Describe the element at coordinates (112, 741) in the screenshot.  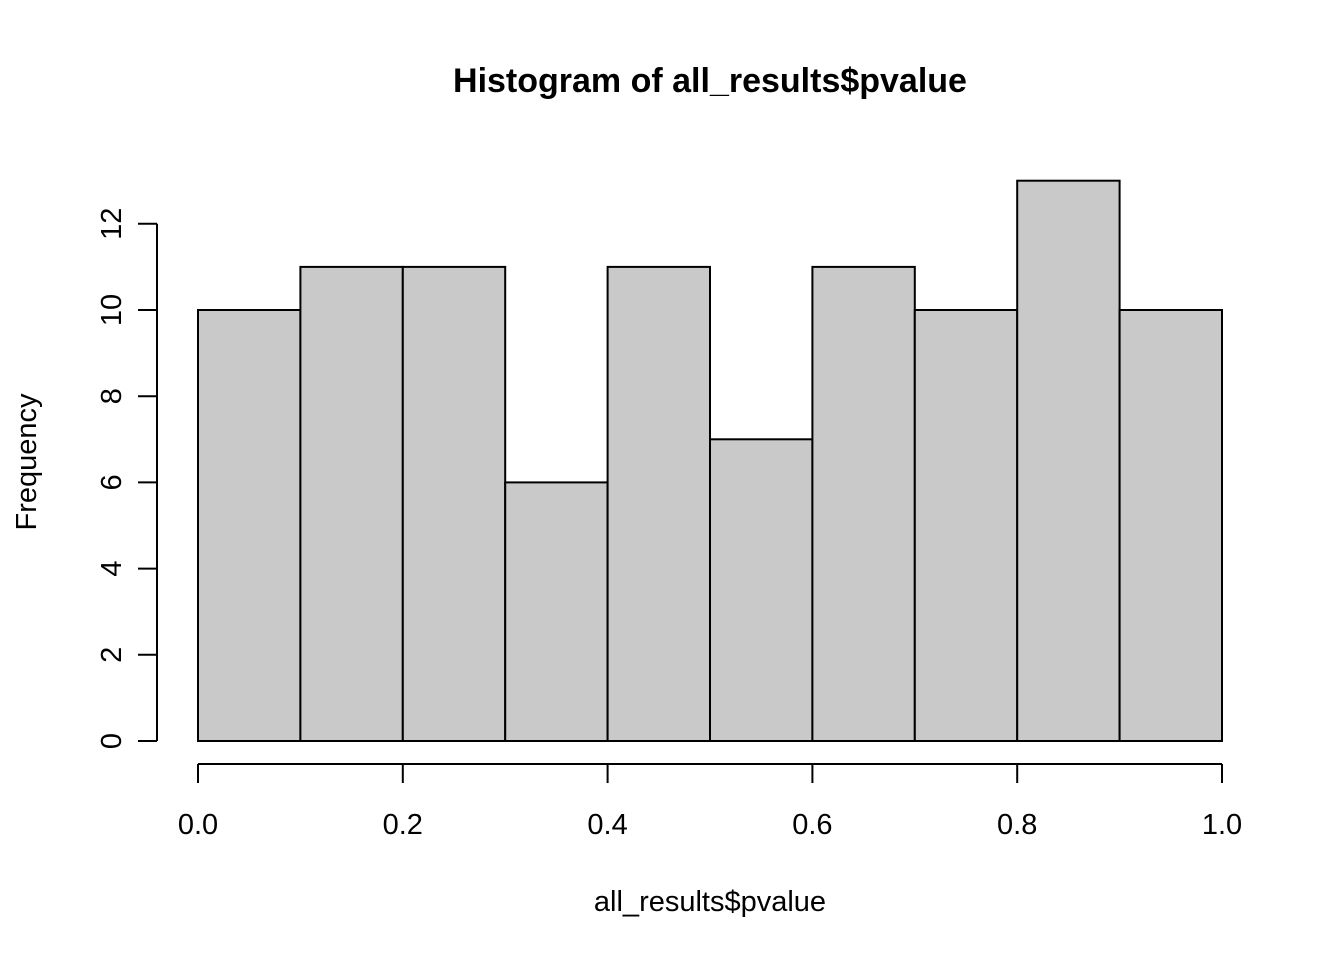
I see `y-tick-label-0: 0` at that location.